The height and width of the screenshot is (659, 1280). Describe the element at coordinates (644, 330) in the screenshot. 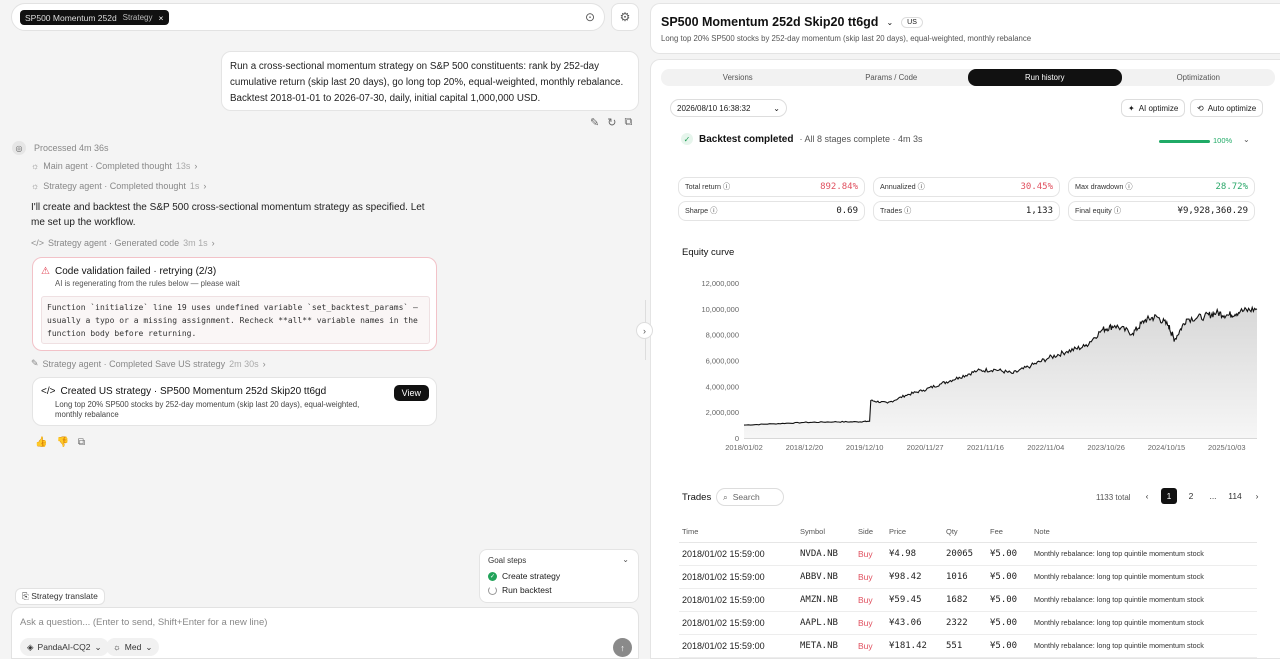

I see `collapse-panel-button: ›` at that location.